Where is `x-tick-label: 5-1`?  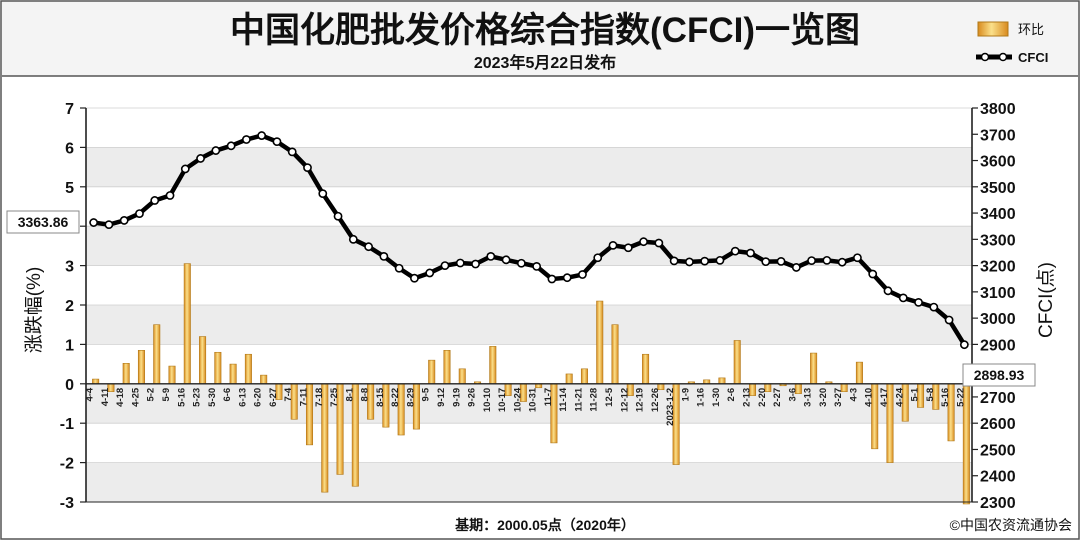 x-tick-label: 5-1 is located at coordinates (915, 394).